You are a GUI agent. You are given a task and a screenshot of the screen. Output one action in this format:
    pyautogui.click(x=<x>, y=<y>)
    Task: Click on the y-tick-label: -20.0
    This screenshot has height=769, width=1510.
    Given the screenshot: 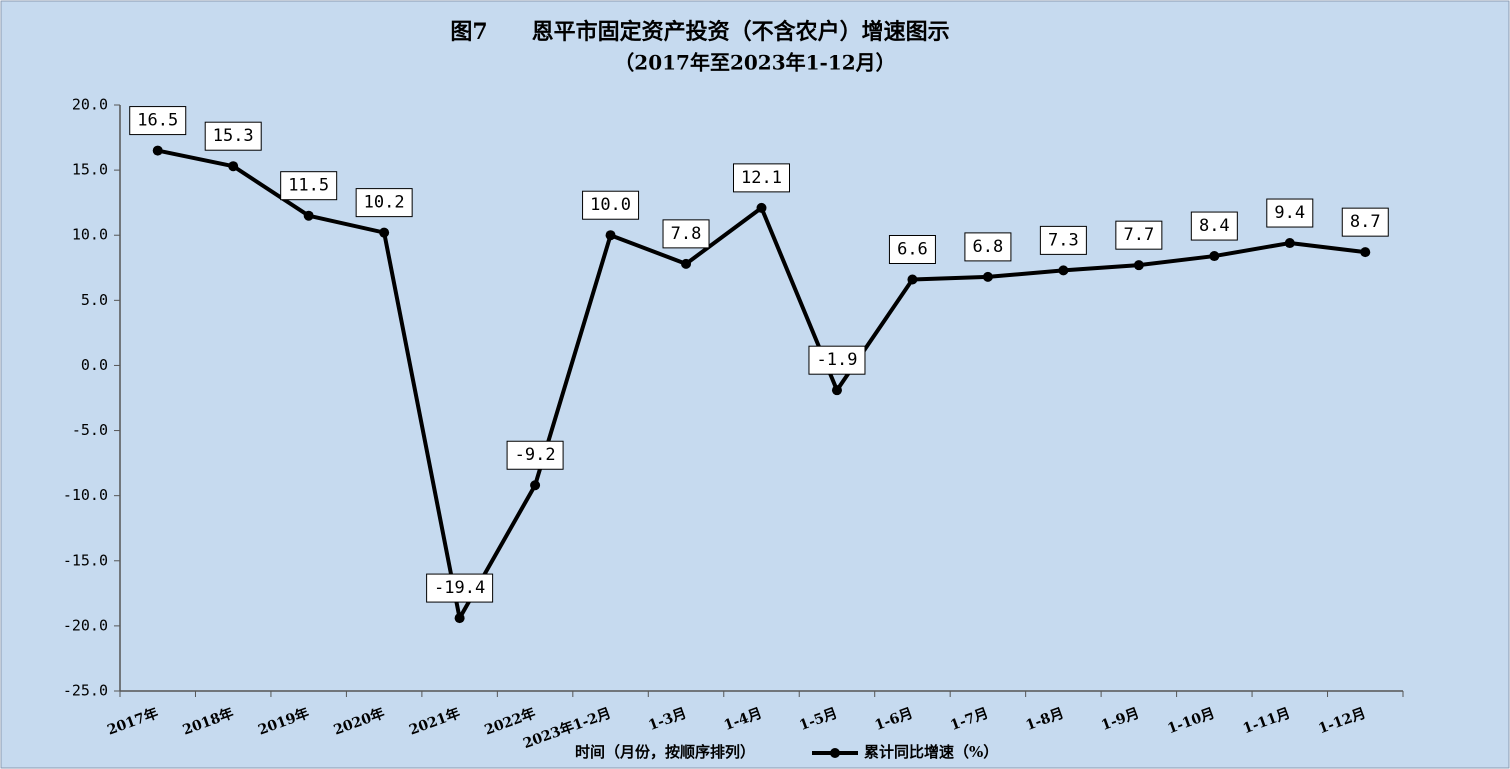 What is the action you would take?
    pyautogui.click(x=85, y=625)
    